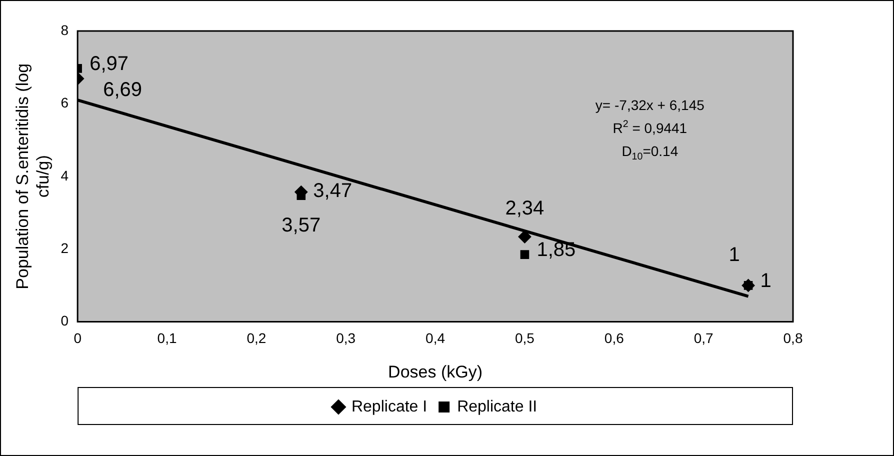 The height and width of the screenshot is (456, 894). I want to click on y-axis-title: Population of S.enteritidis (log cfu/g), so click(32, 176).